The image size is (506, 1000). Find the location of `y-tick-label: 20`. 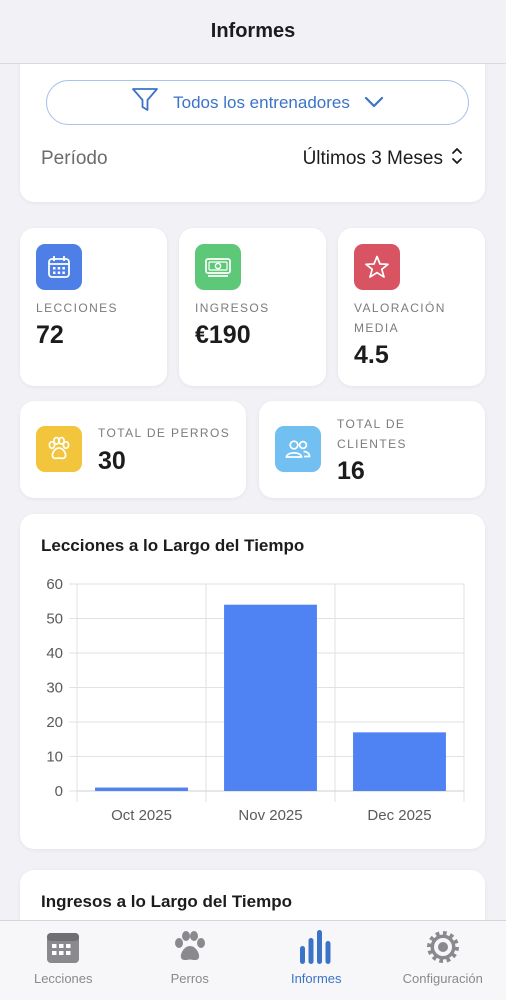

y-tick-label: 20 is located at coordinates (54, 722).